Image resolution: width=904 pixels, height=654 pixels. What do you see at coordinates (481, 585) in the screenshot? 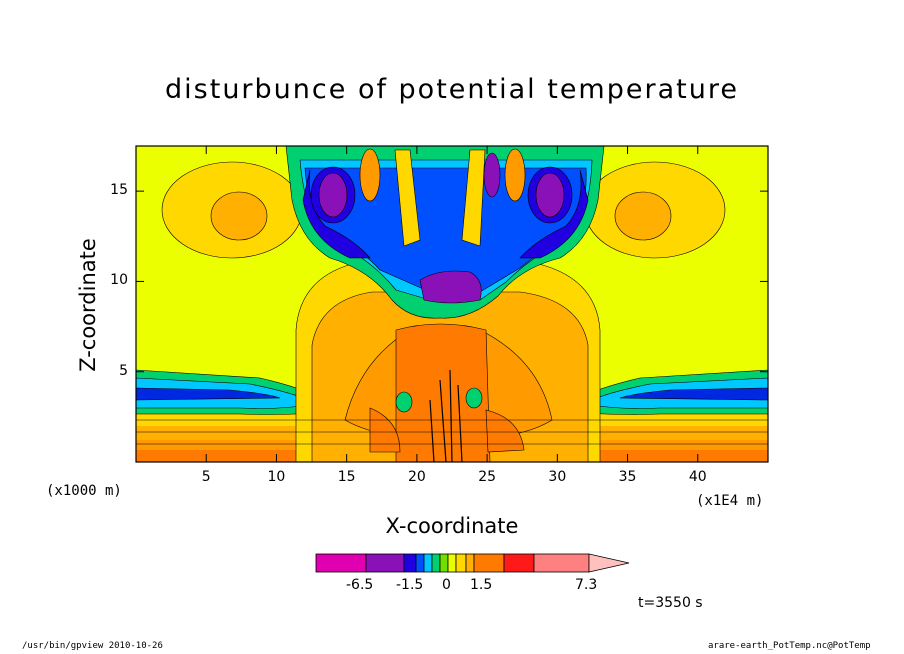
I see `colorbar-label: 1.5` at bounding box center [481, 585].